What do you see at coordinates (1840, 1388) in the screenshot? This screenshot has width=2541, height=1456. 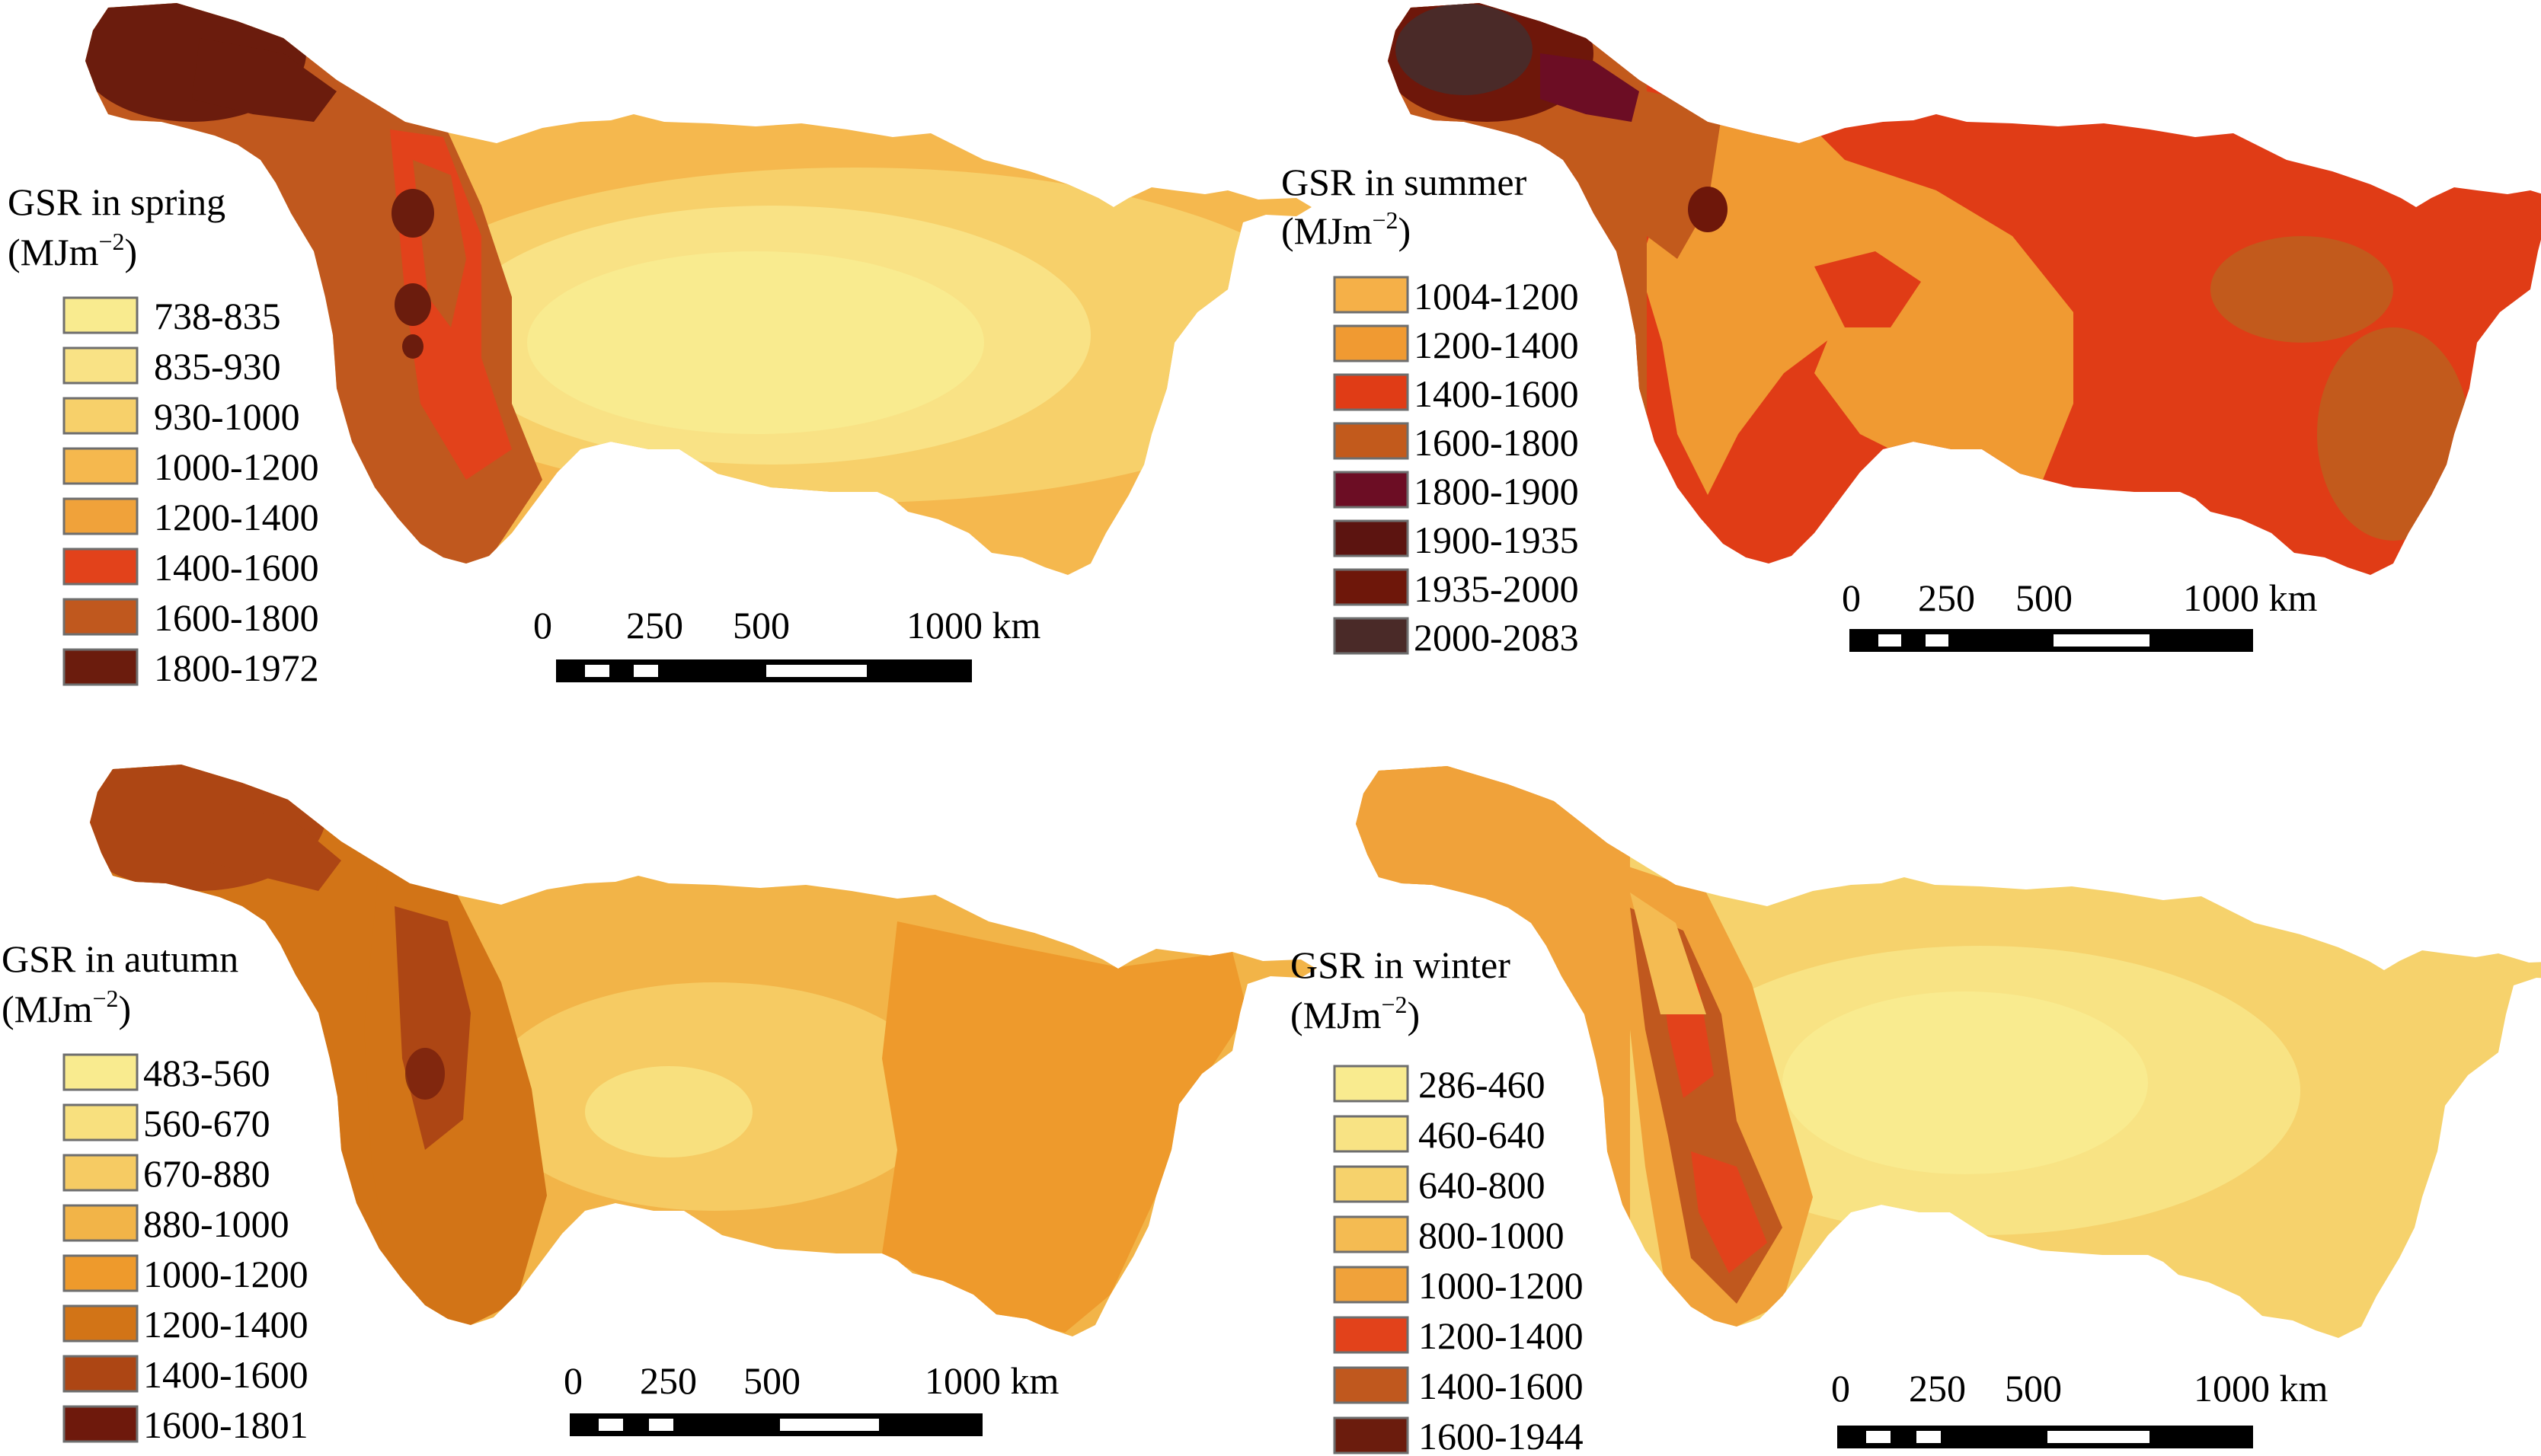 I see `winter-scale-label-zero: 0` at bounding box center [1840, 1388].